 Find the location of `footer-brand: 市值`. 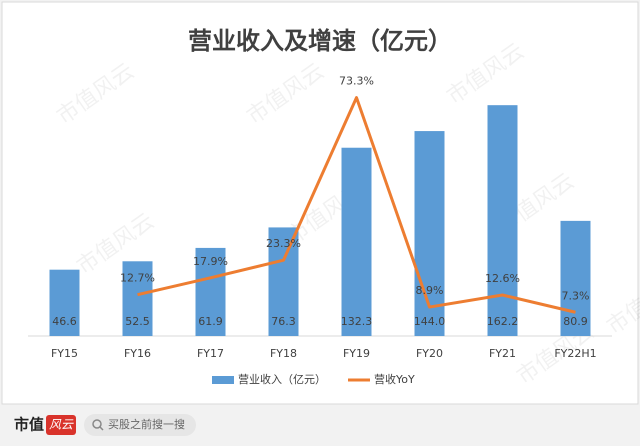

footer-brand: 市值 is located at coordinates (29, 425).